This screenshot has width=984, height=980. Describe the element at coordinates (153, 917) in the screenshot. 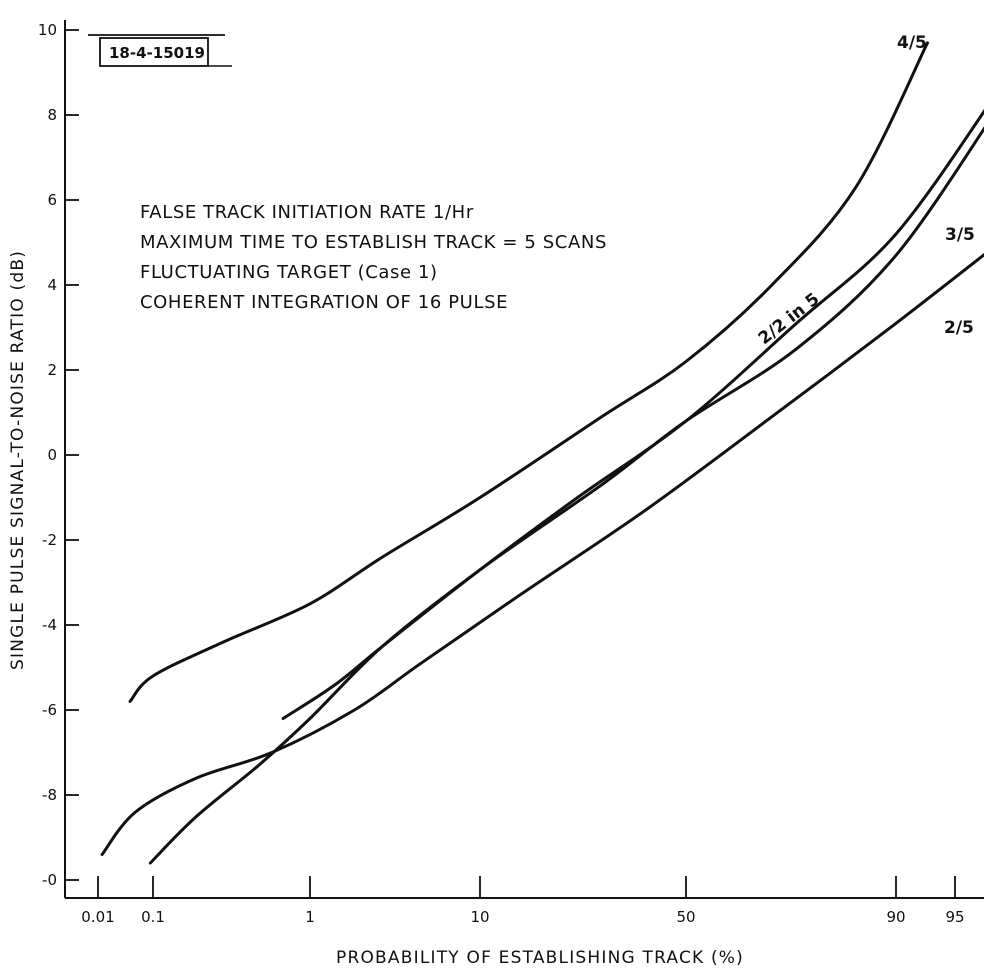

I see `x-tick-label: 0.1` at that location.